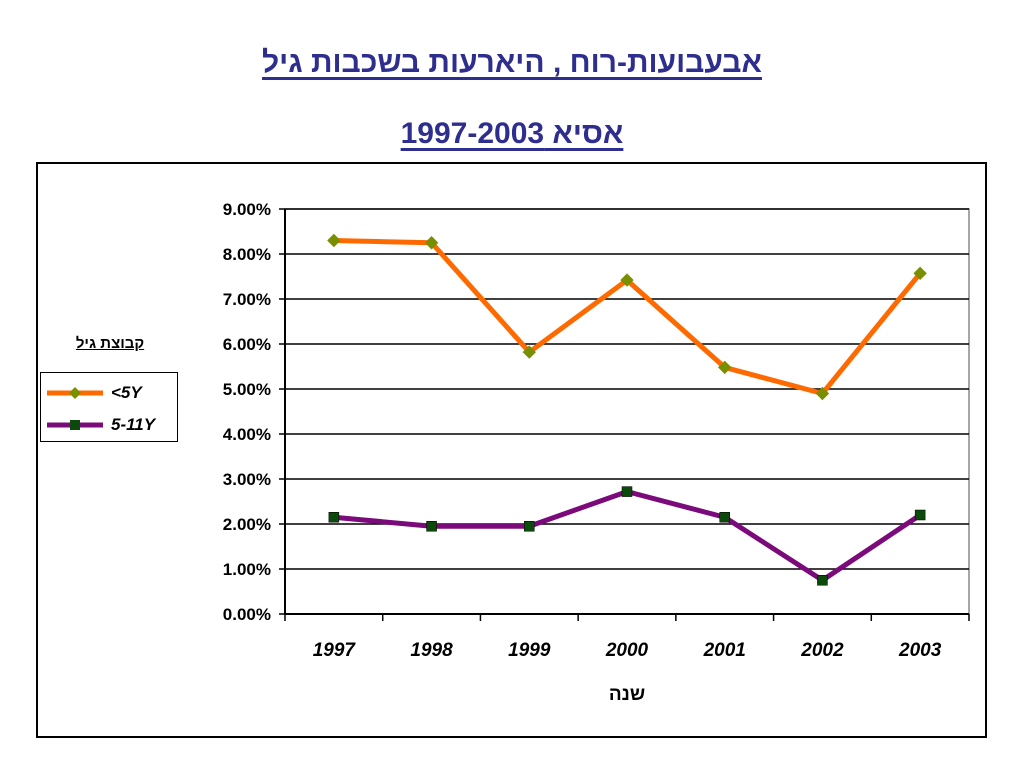 The height and width of the screenshot is (768, 1024). What do you see at coordinates (133, 424) in the screenshot?
I see `legend-label-series-2: 5-11Y` at bounding box center [133, 424].